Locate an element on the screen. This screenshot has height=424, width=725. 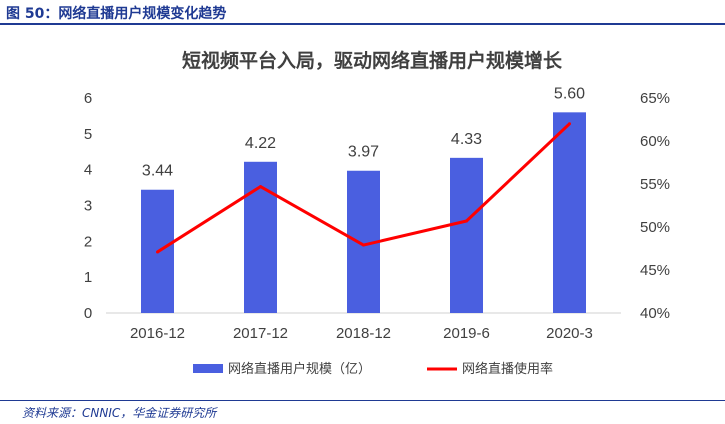
x-tick-label: 2020-3 is located at coordinates (569, 333).